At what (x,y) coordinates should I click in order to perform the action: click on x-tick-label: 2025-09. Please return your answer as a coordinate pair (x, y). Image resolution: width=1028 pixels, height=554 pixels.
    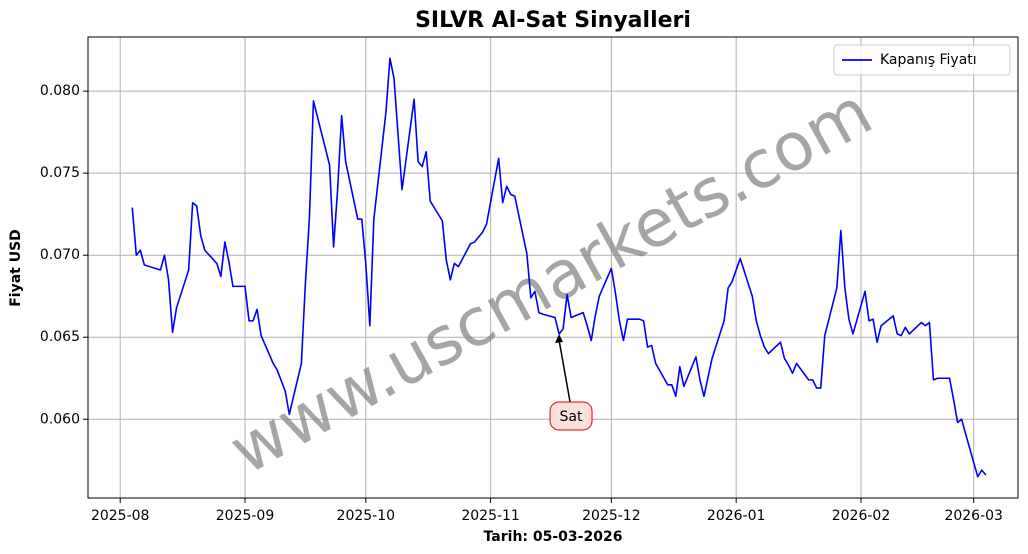
    Looking at the image, I should click on (245, 516).